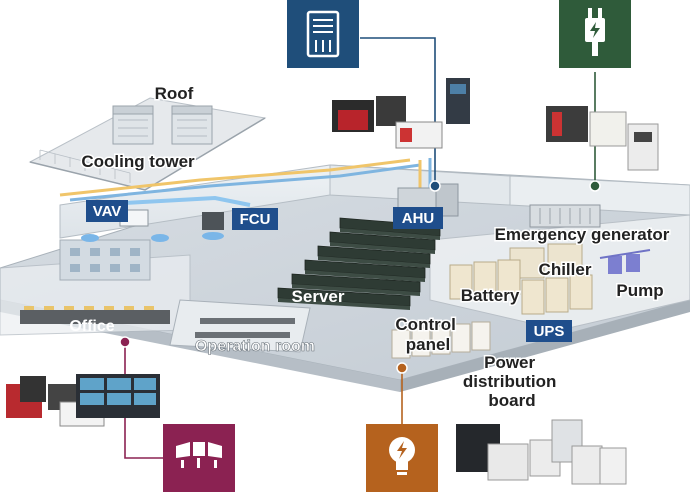  I want to click on cooling-tower-label: Cooling tower, so click(138, 161).